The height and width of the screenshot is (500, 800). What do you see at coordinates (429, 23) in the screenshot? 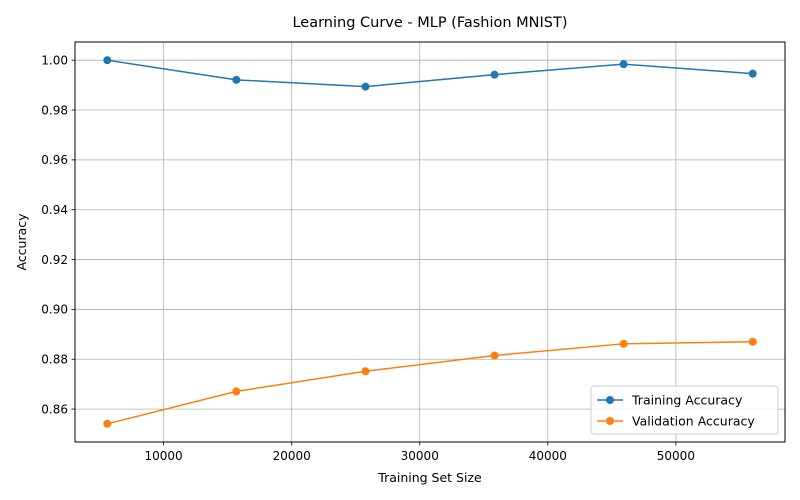
I see `chart-title: Learning Curve - MLP (Fashion MNIST)` at bounding box center [429, 23].